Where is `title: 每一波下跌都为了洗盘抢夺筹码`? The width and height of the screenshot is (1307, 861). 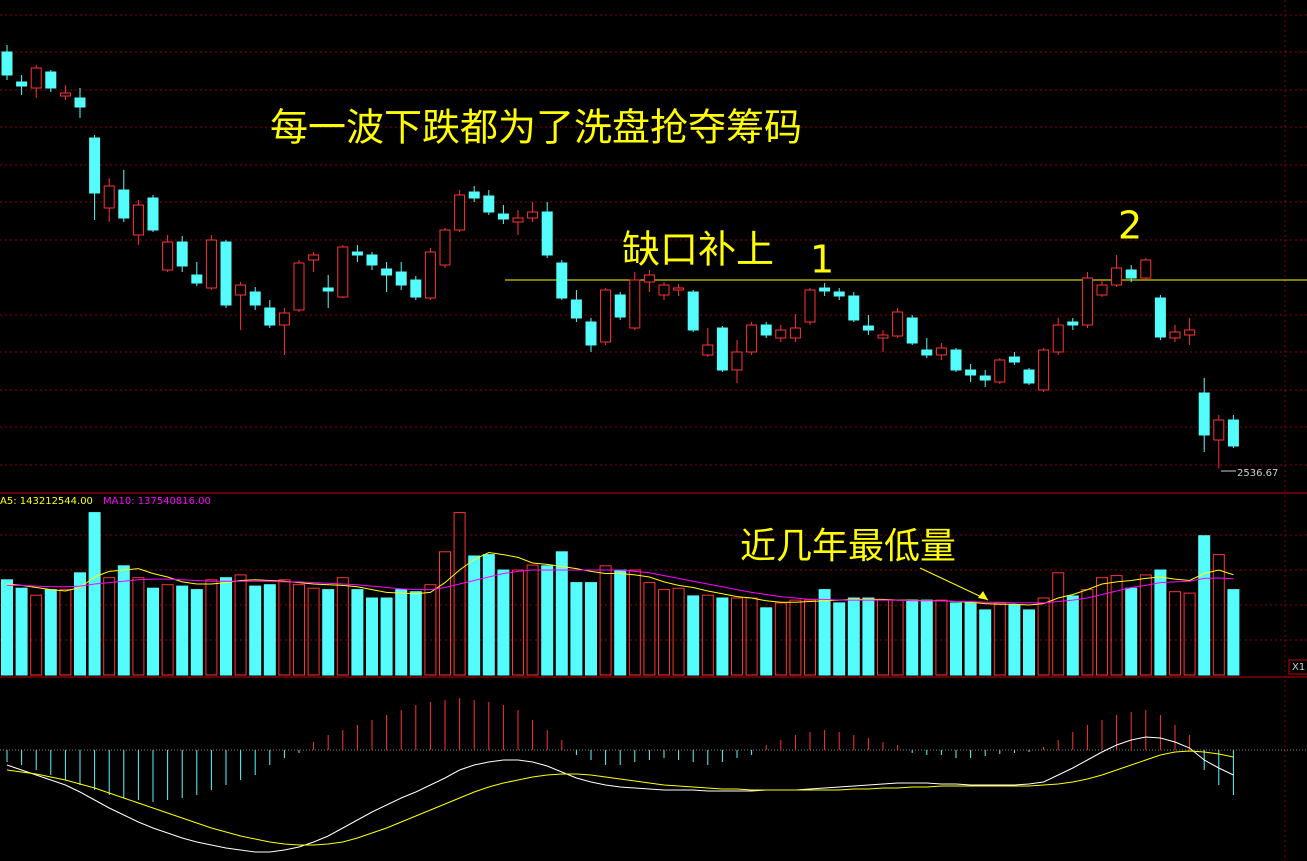
title: 每一波下跌都为了洗盘抢夺筹码 is located at coordinates (536, 128).